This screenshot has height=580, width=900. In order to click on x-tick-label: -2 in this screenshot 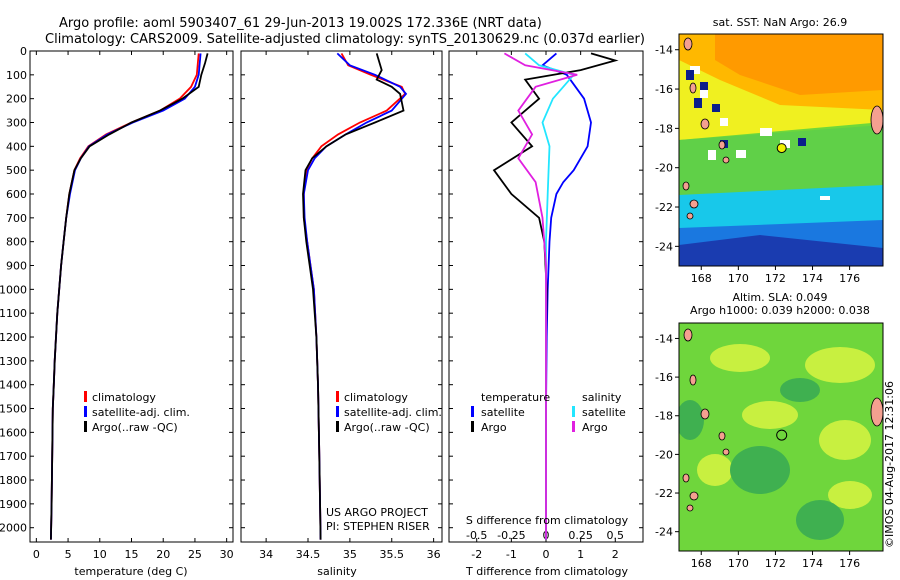, I will do `click(476, 554)`.